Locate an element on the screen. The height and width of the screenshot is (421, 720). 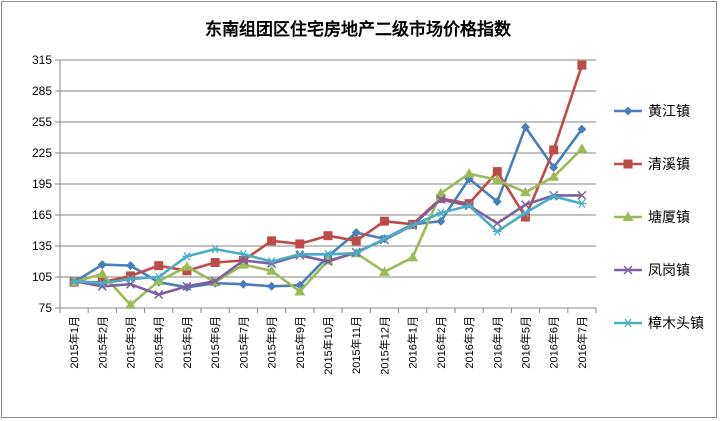
x-tick-label: 2016年6月 is located at coordinates (554, 342).